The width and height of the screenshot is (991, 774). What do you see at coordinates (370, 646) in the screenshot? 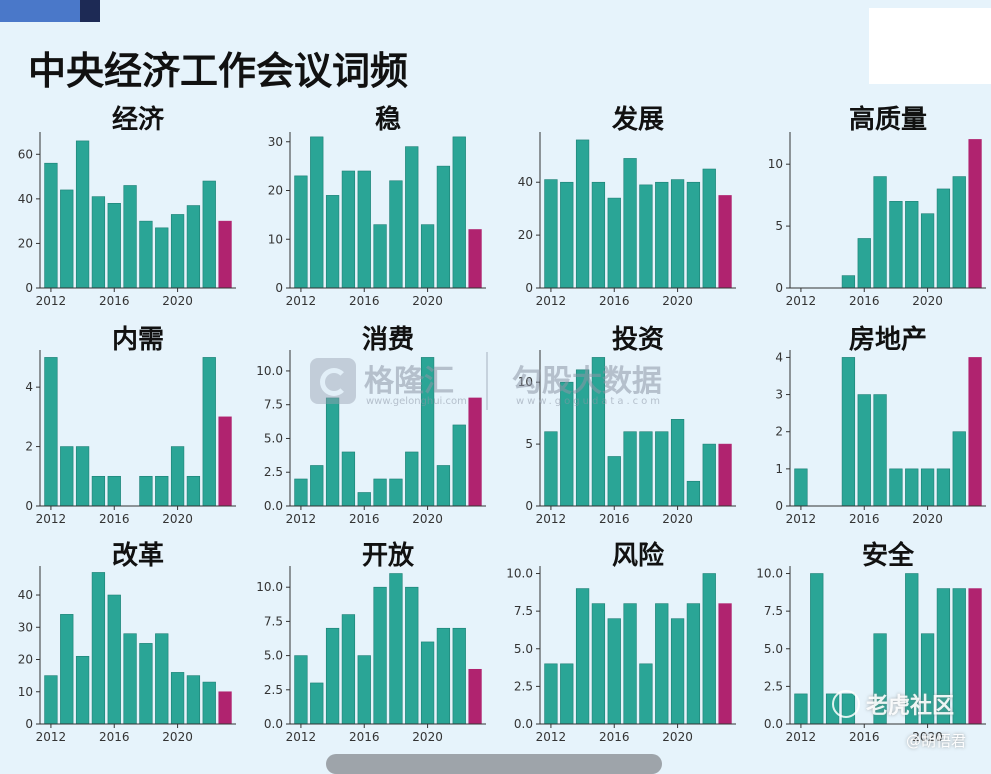
I see `chart-panel-9: 开放 0.0 2.5 5.0 7.5 10.0 2012 2016 2020` at bounding box center [370, 646].